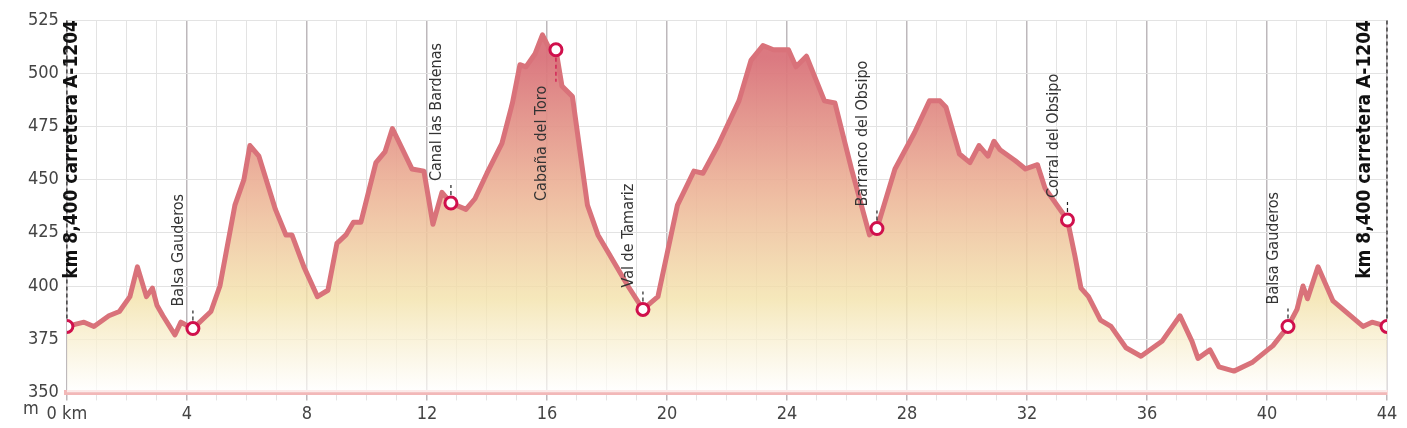 The image size is (1407, 428). What do you see at coordinates (427, 412) in the screenshot?
I see `x-tick-label: 12` at bounding box center [427, 412].